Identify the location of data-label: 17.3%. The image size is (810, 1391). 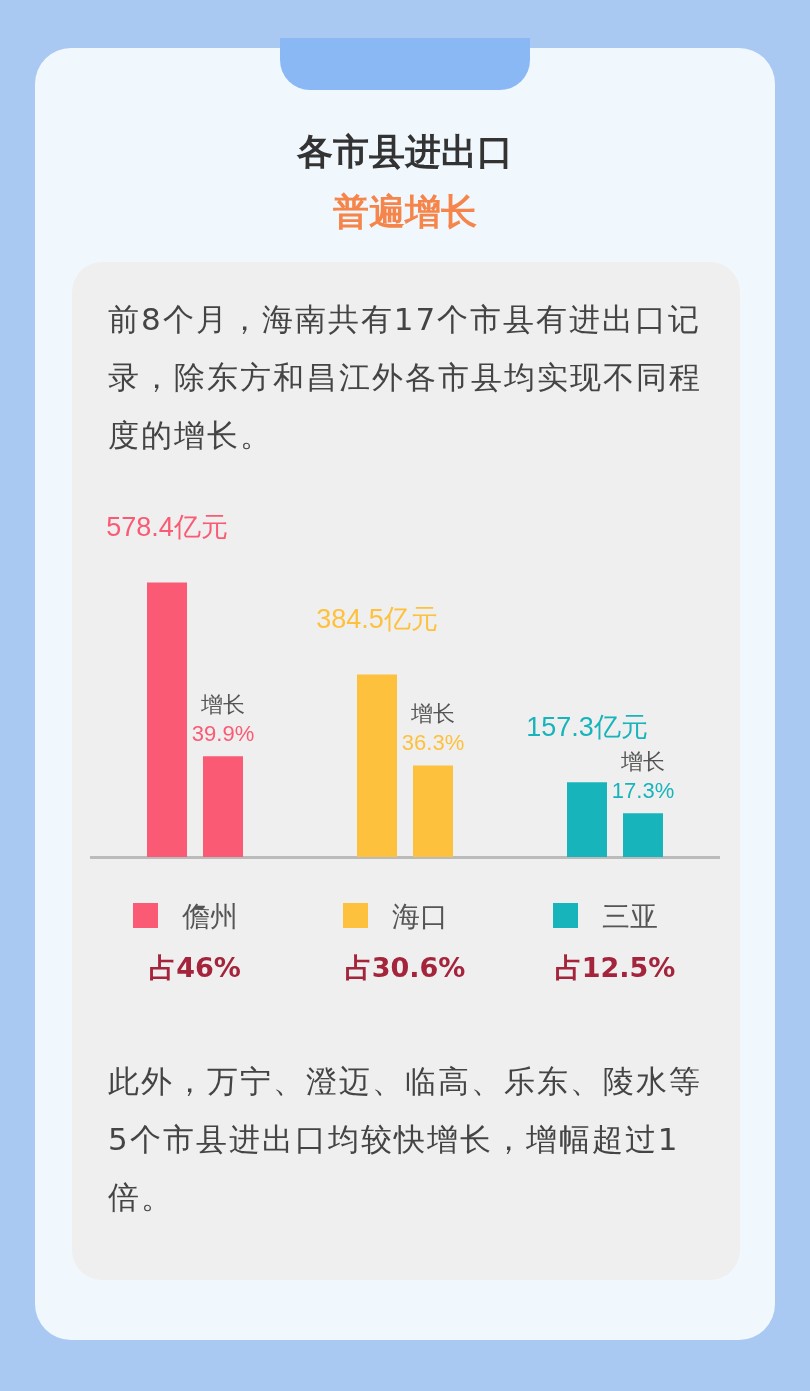
(643, 790).